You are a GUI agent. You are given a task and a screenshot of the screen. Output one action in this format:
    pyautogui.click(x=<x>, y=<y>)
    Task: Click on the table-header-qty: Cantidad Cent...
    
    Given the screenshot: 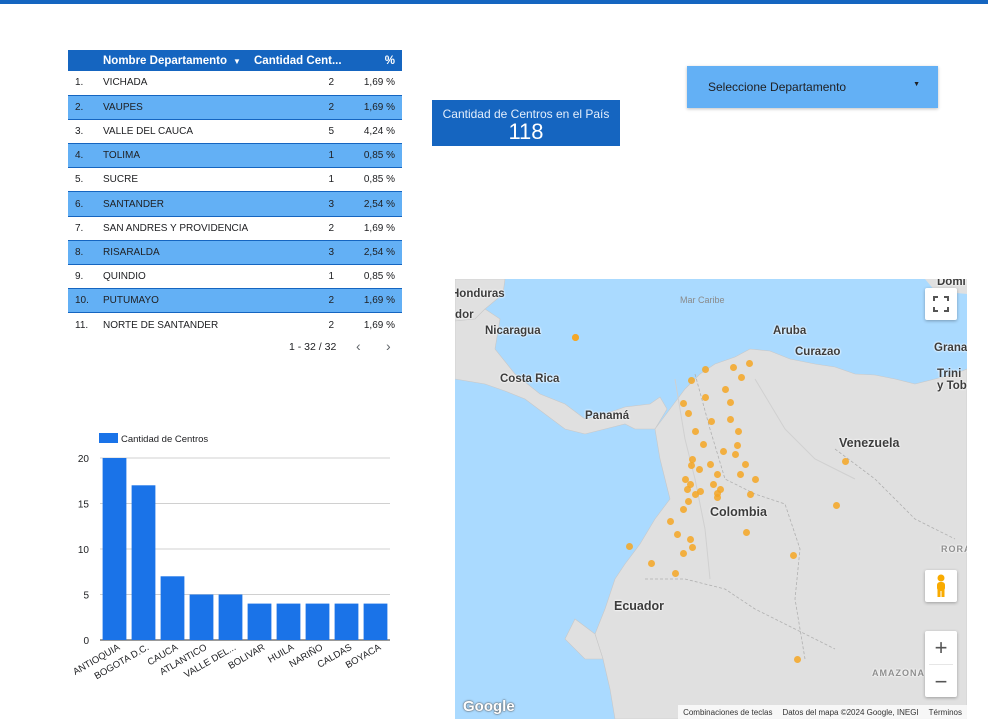 What is the action you would take?
    pyautogui.click(x=300, y=60)
    